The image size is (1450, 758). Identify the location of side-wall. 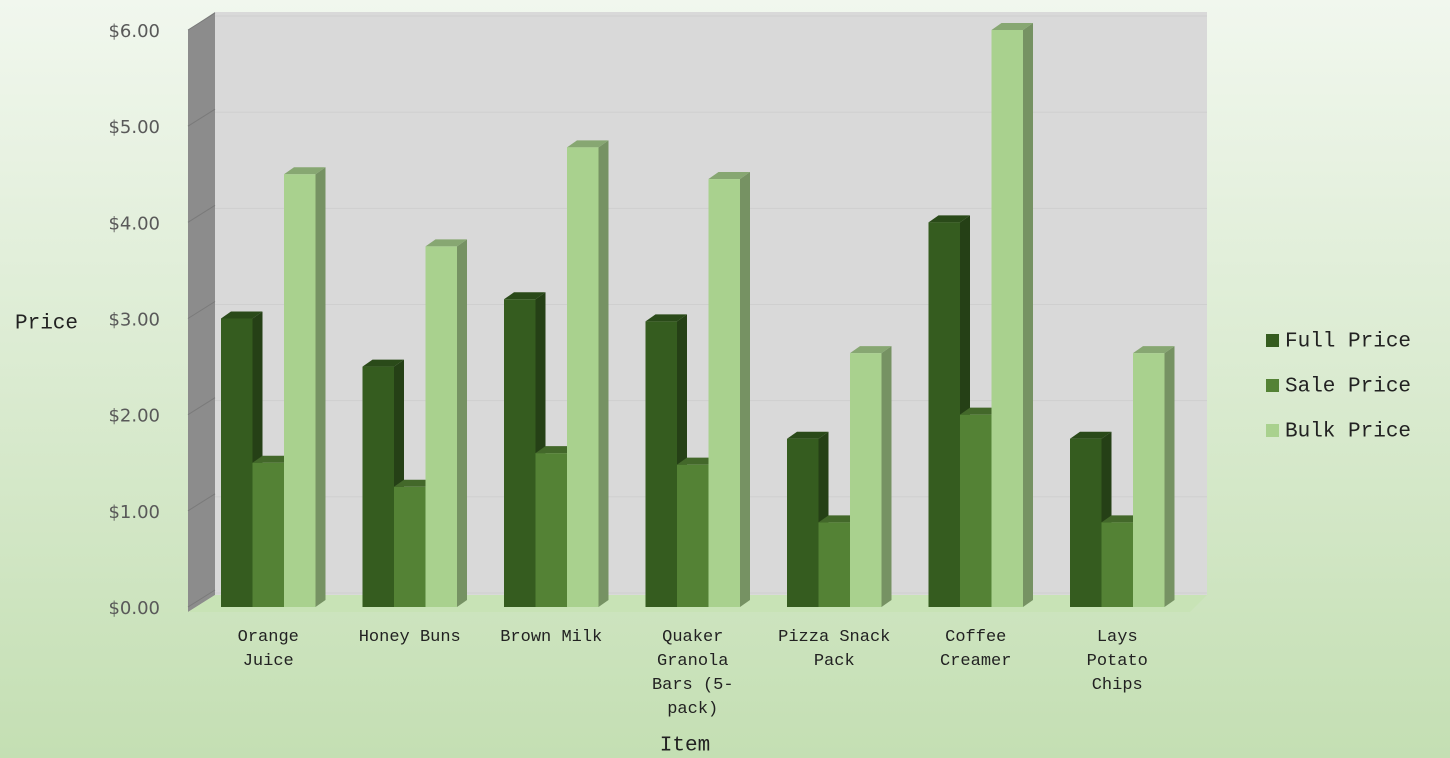
(201, 312).